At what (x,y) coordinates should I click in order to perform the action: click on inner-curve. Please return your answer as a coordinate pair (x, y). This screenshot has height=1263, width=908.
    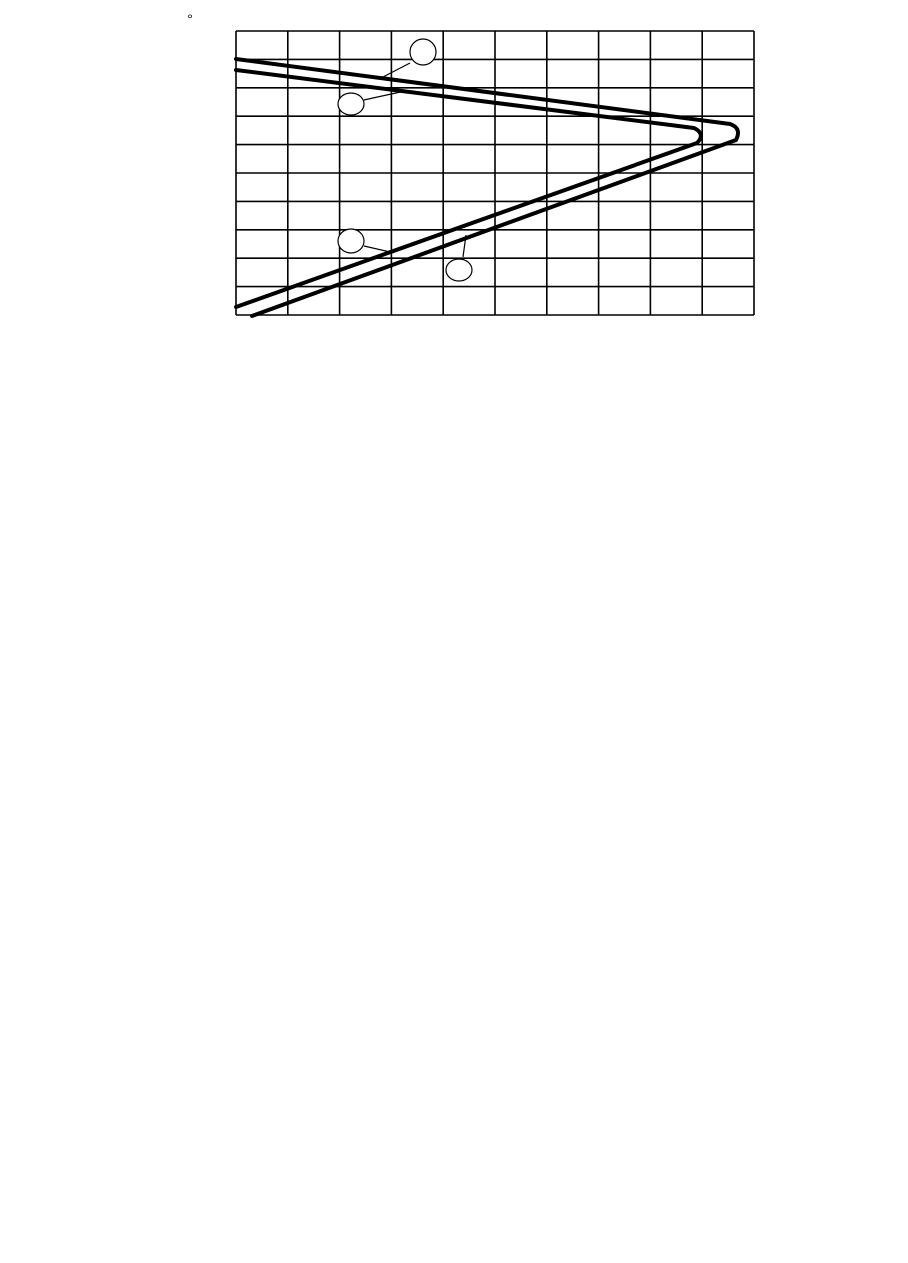
    Looking at the image, I should click on (468, 188).